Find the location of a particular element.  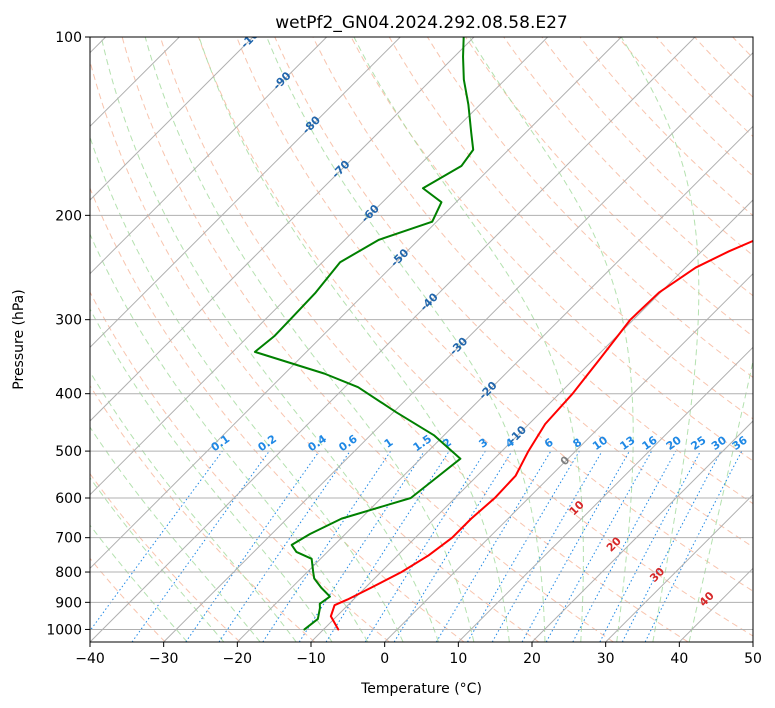

x-tick-label: −40 is located at coordinates (90, 659).